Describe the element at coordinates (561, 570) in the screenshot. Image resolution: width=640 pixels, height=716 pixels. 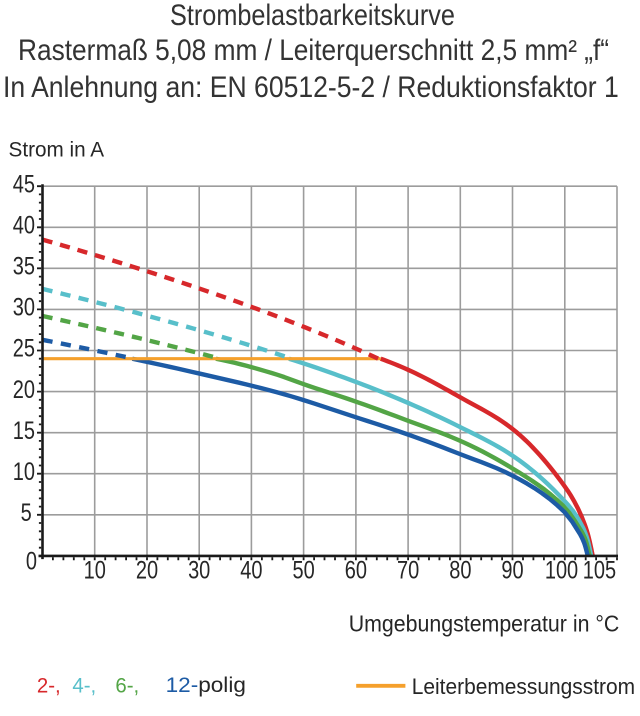
I see `svg-text: 100` at that location.